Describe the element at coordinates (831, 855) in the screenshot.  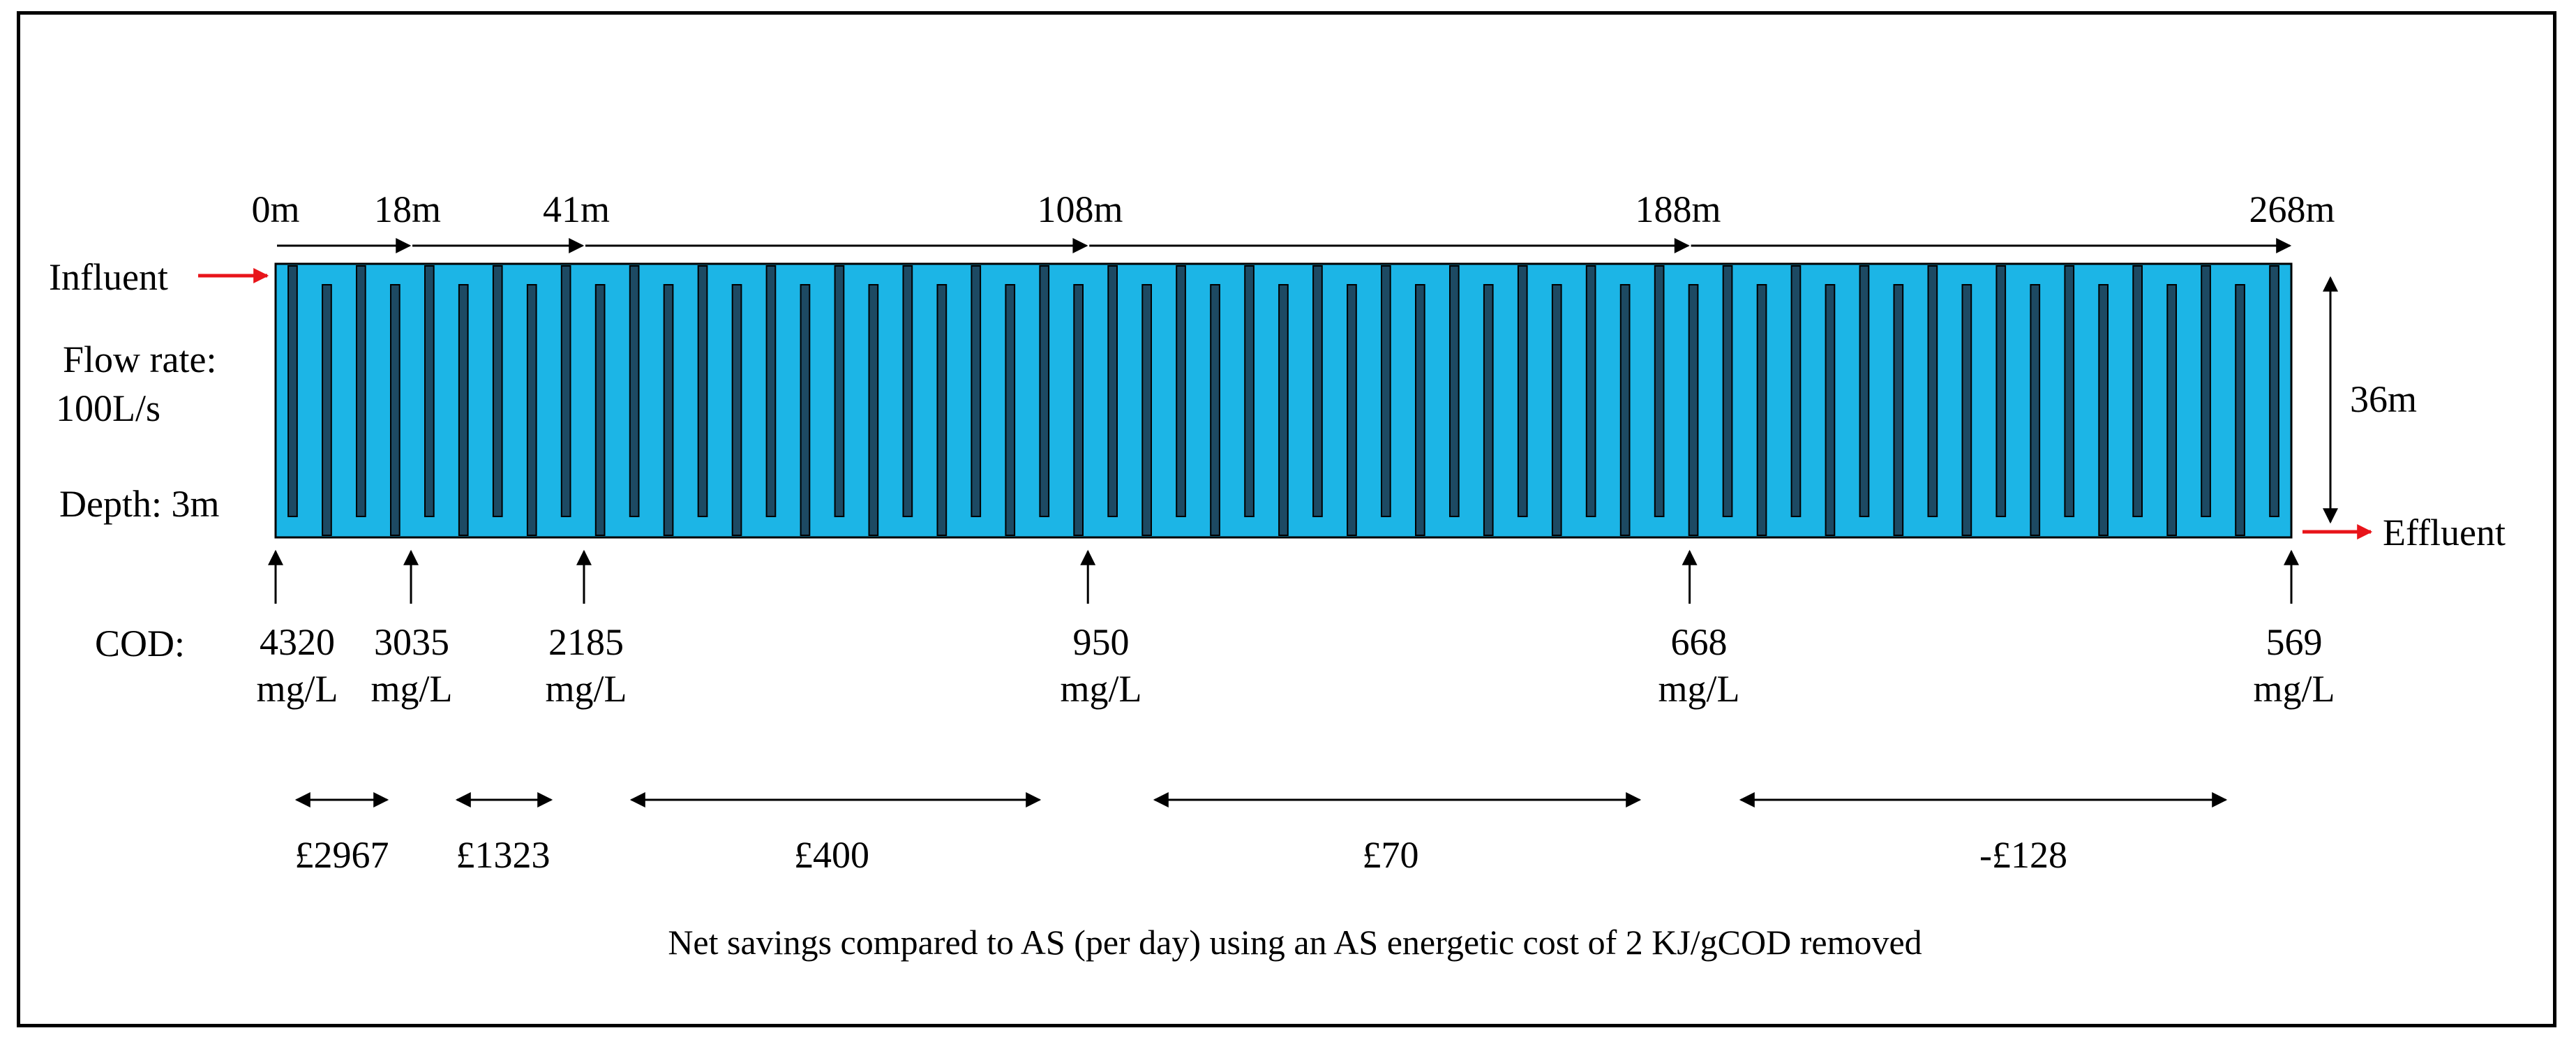
I see `savings-label-2: £400` at that location.